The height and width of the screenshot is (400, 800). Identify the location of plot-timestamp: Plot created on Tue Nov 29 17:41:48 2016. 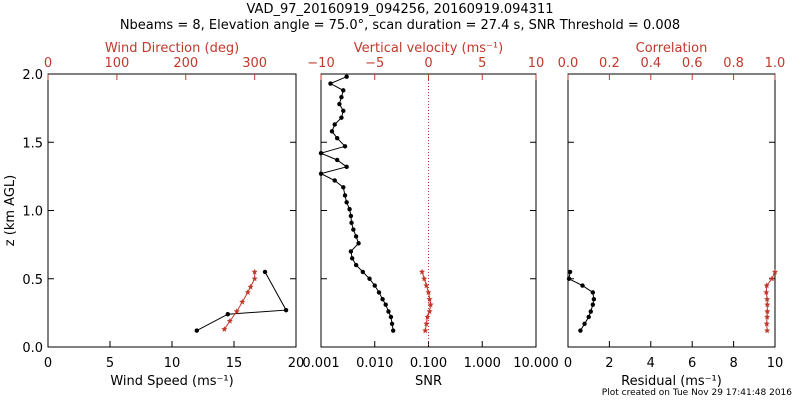
(696, 393).